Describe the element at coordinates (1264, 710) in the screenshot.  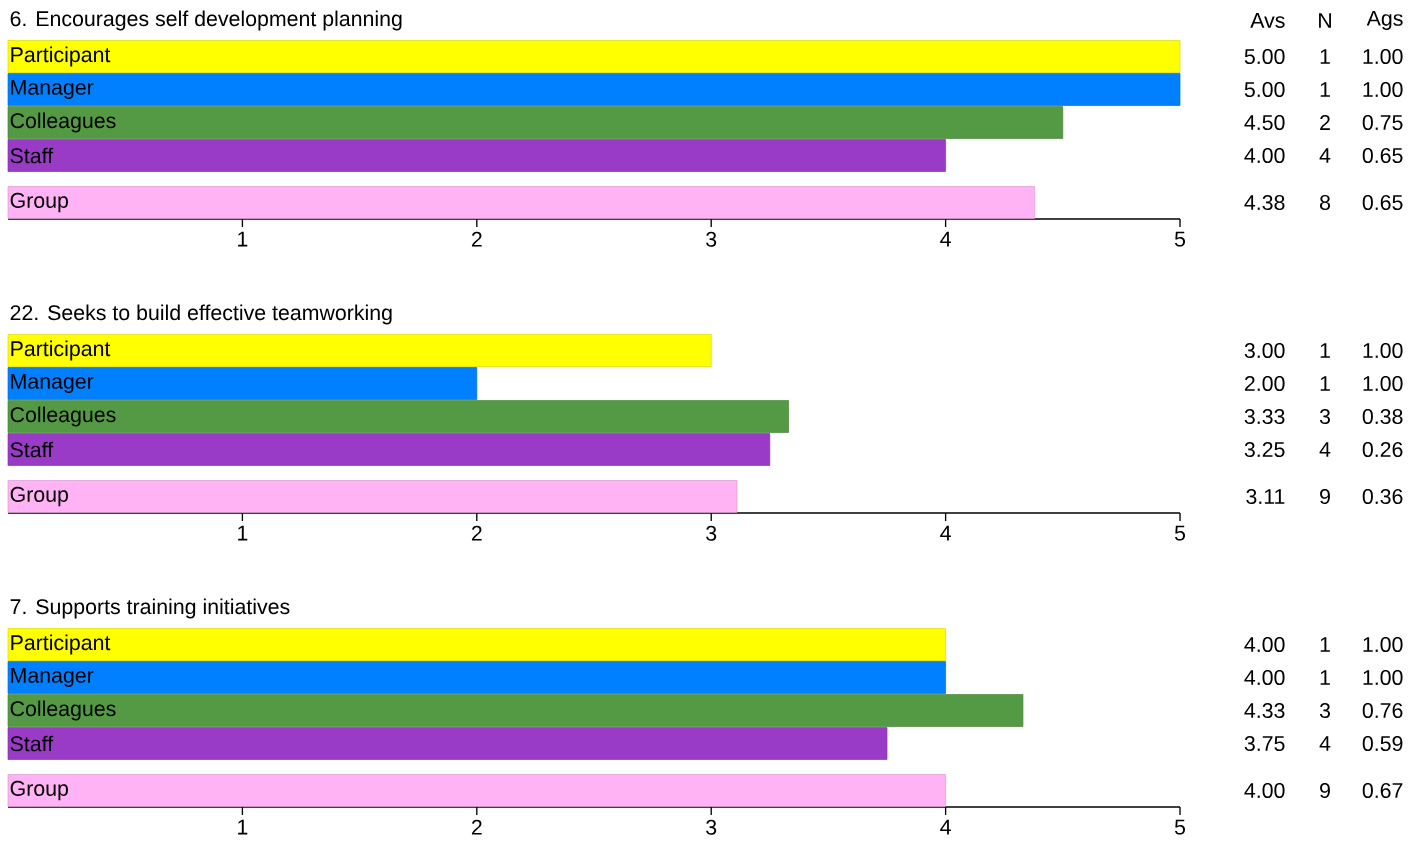
I see `data-label: 4.33` at that location.